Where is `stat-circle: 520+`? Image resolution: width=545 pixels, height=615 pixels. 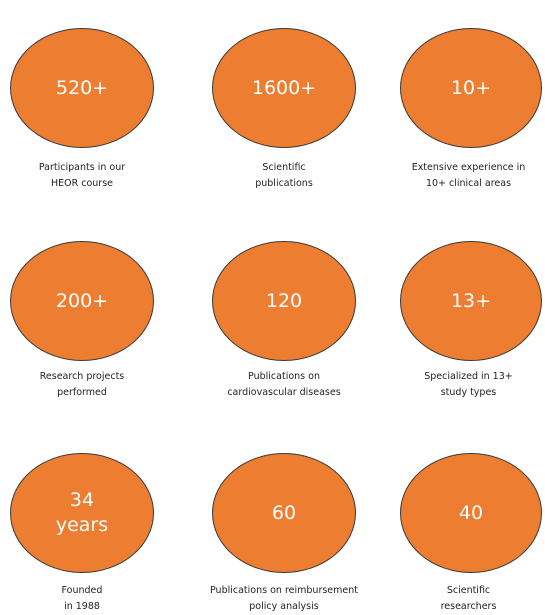
stat-circle: 520+ is located at coordinates (82, 88).